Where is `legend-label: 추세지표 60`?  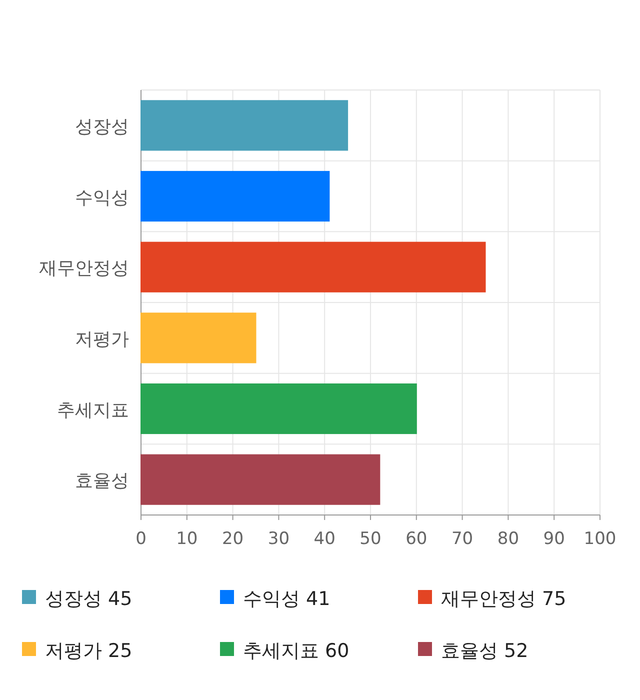
legend-label: 추세지표 60 is located at coordinates (296, 651).